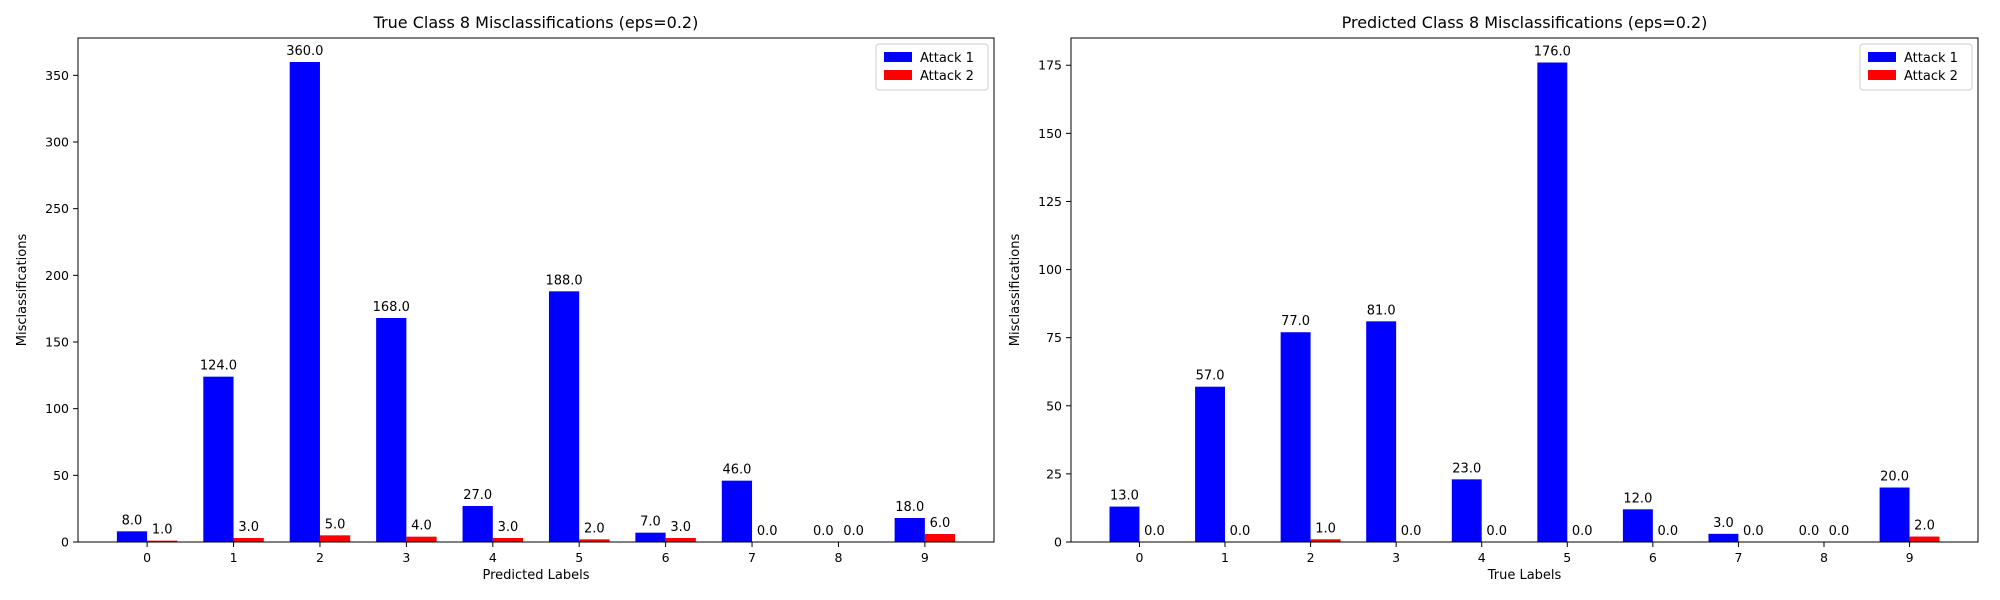  What do you see at coordinates (391, 307) in the screenshot?
I see `data-label: 168.0` at bounding box center [391, 307].